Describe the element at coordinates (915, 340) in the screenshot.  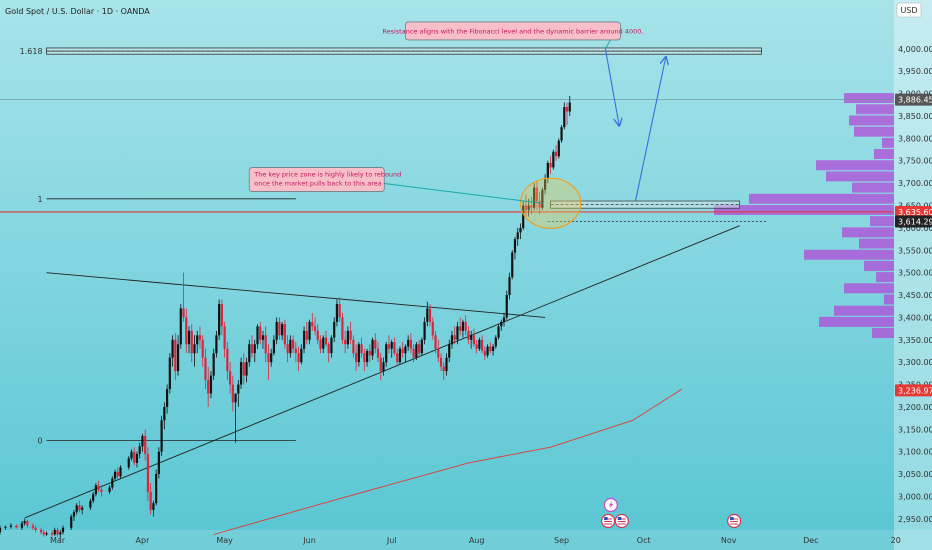
I see `y-tick-label: 3,350.000` at that location.